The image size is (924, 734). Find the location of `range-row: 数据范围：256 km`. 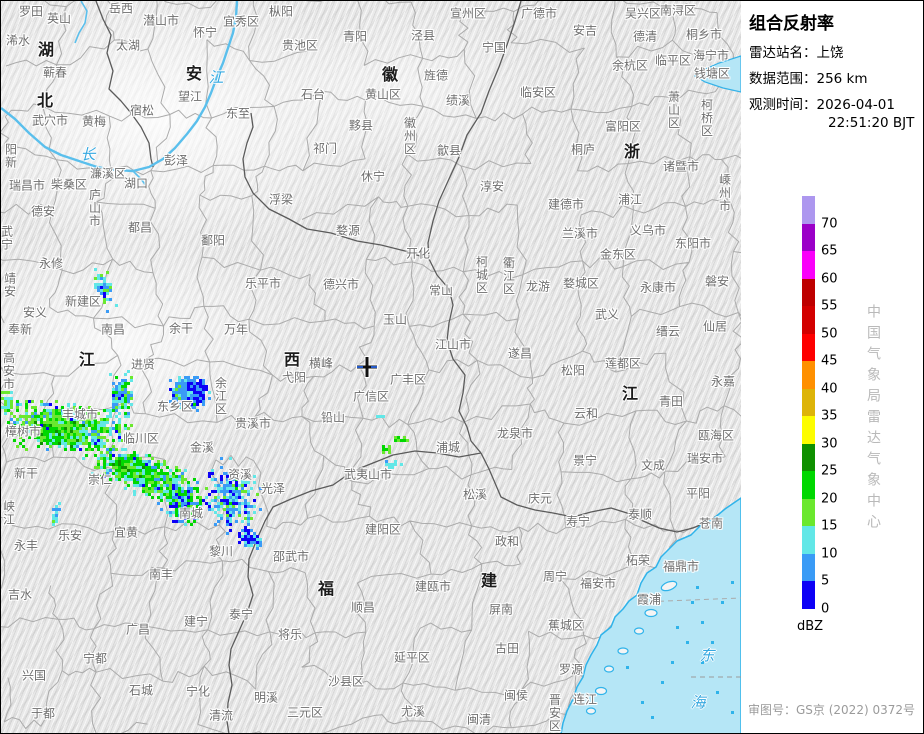

range-row: 数据范围：256 km is located at coordinates (808, 77).